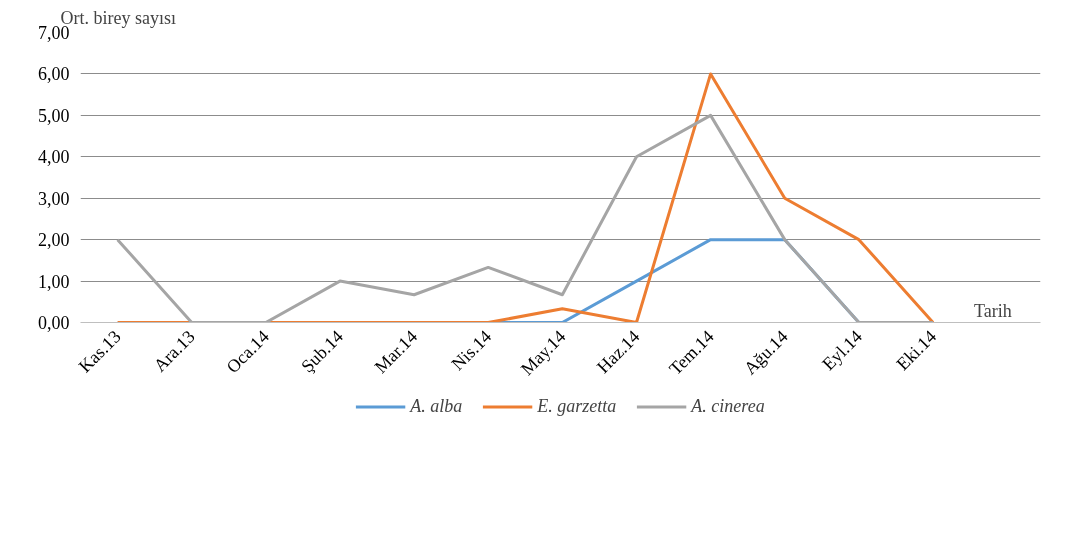 Image resolution: width=1075 pixels, height=536 pixels. Describe the element at coordinates (54, 240) in the screenshot. I see `y-tick-label: 2,00` at that location.